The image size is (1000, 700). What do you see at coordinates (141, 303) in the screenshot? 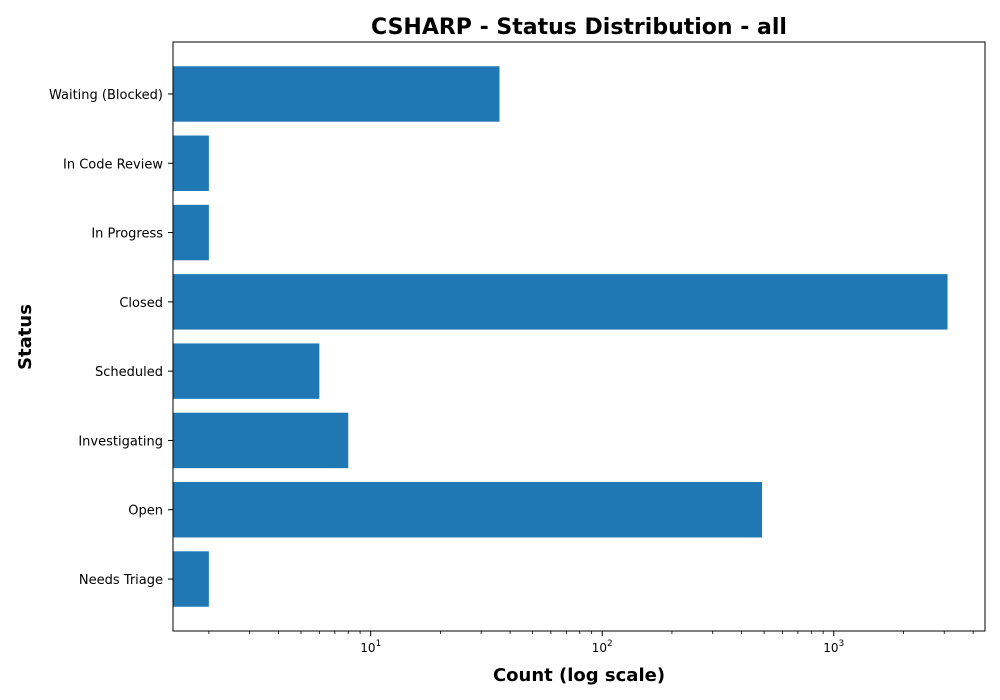
I see `y-tick-label: Closed` at bounding box center [141, 303].